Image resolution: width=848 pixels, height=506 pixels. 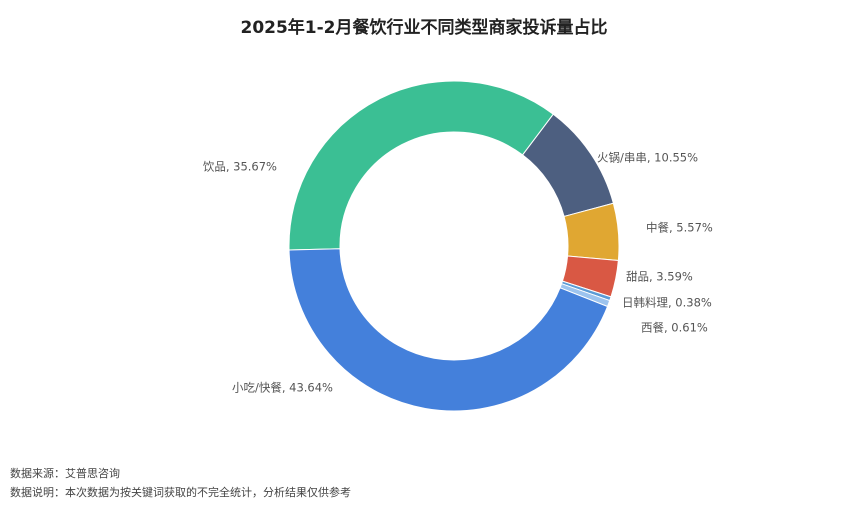 What do you see at coordinates (667, 303) in the screenshot?
I see `slice-label: 日韩料理, 0.38%` at bounding box center [667, 303].